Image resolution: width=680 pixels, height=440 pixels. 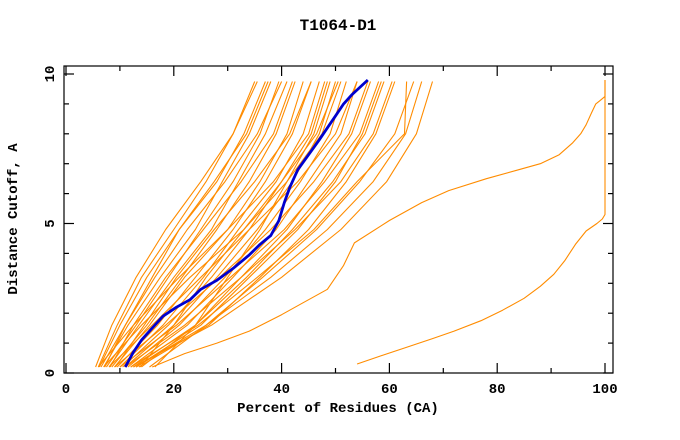 I want to click on x-tick-label: 20, so click(x=173, y=390).